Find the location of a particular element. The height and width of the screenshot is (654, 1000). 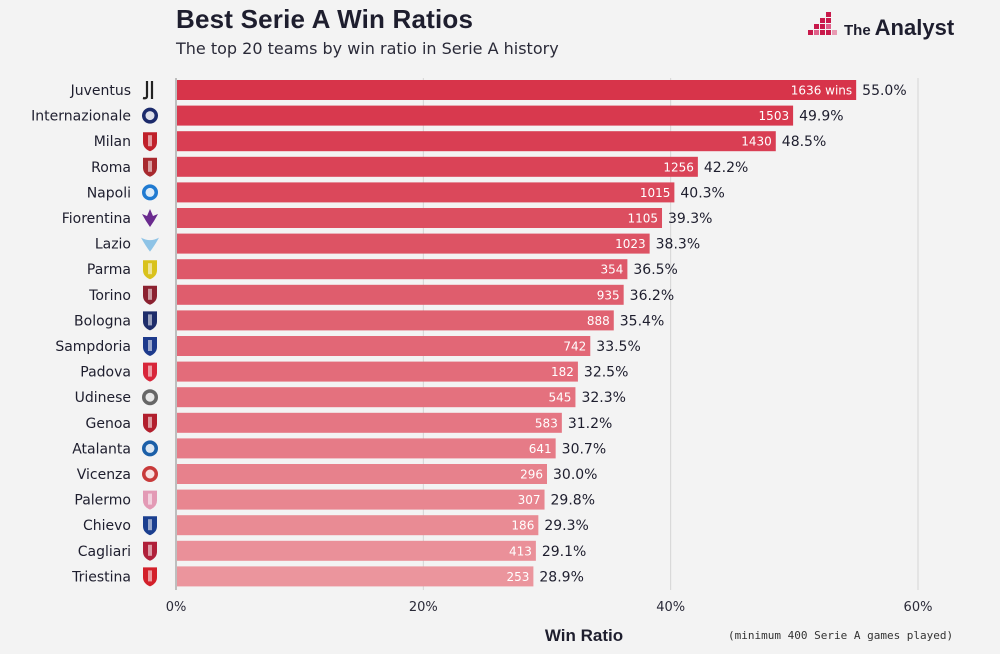

x-tick-label: 40% is located at coordinates (670, 607).